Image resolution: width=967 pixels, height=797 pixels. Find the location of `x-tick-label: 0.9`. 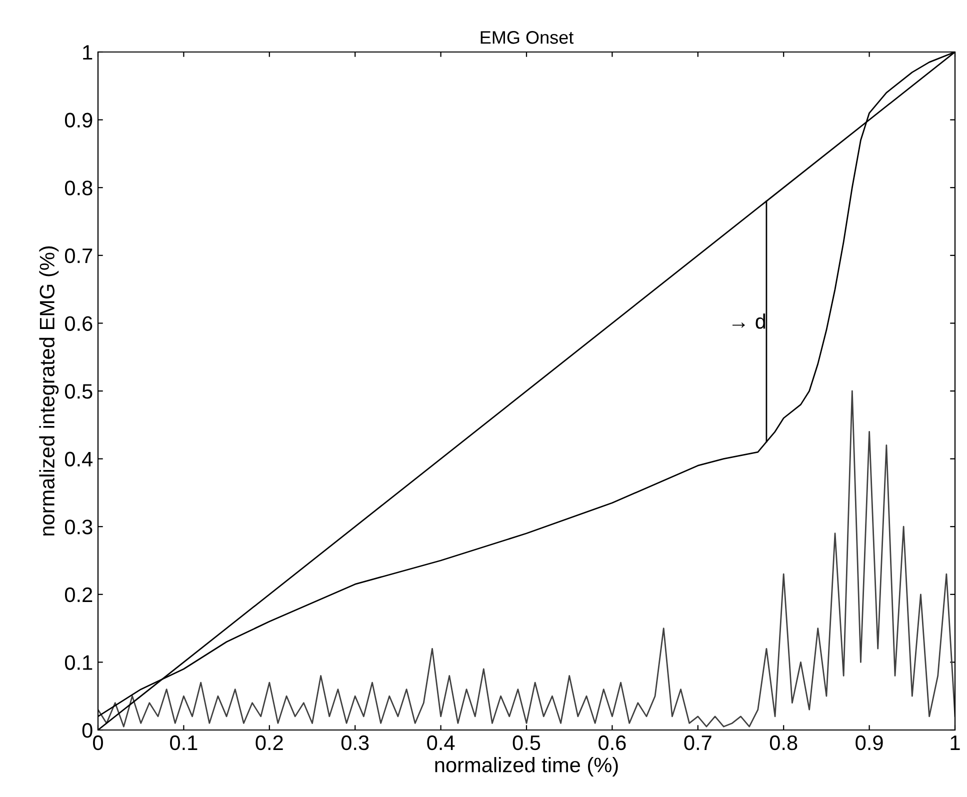

x-tick-label: 0.9 is located at coordinates (869, 742).